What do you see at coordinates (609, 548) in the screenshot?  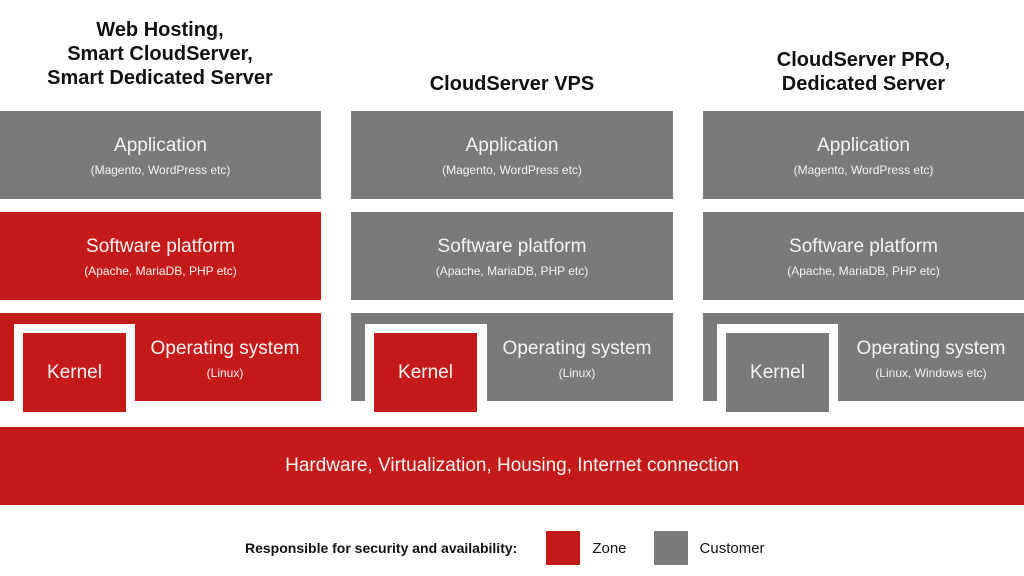 I see `legend-zone-label: Zone` at bounding box center [609, 548].